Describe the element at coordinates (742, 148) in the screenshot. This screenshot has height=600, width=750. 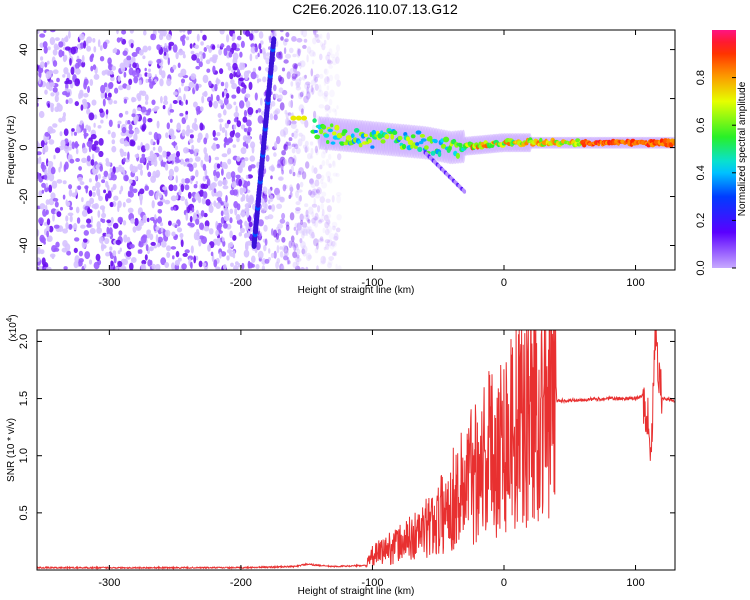
I see `colorbar-label: Normalized spectral amplitude` at that location.